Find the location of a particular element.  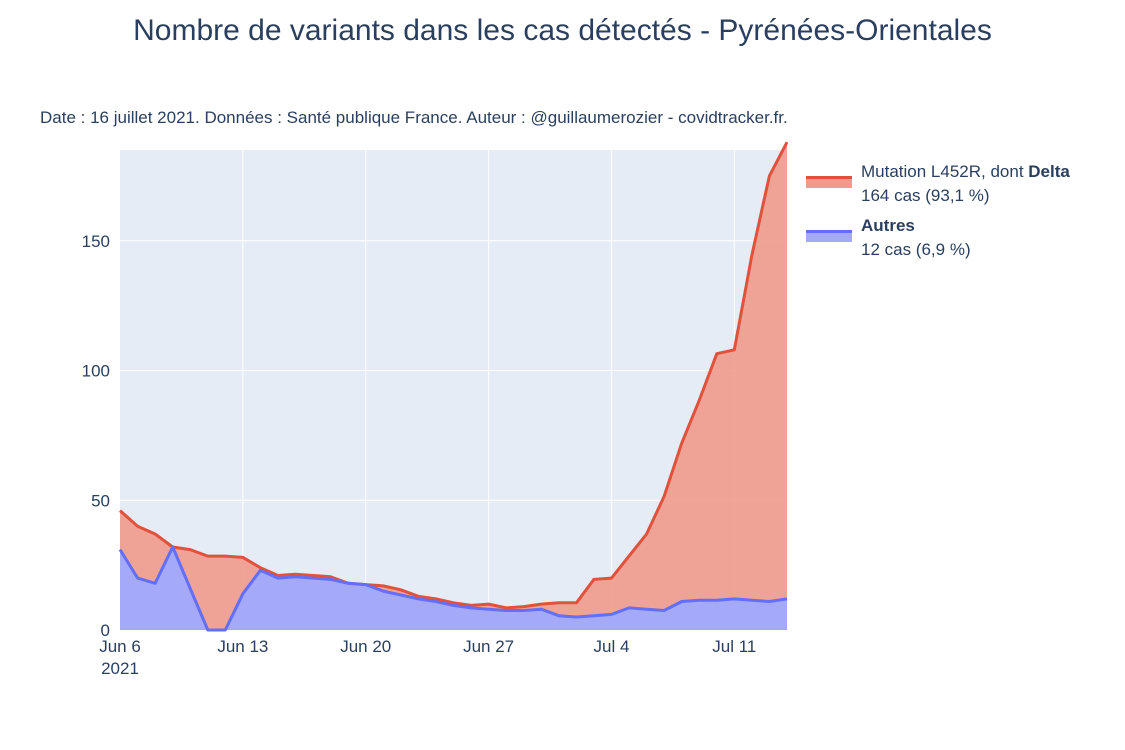

x-tick-sublabel: 2021 is located at coordinates (120, 668).